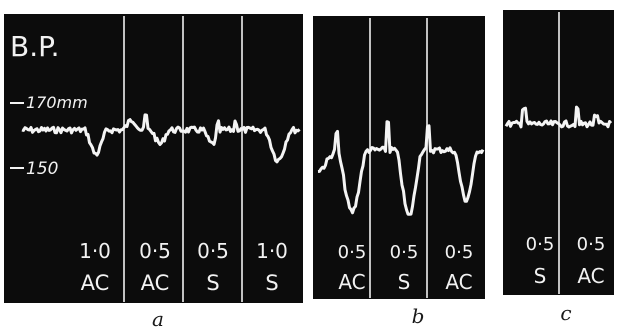 The image size is (617, 331). What do you see at coordinates (540, 276) in the screenshot?
I see `segment-agent-c-1: S` at bounding box center [540, 276].